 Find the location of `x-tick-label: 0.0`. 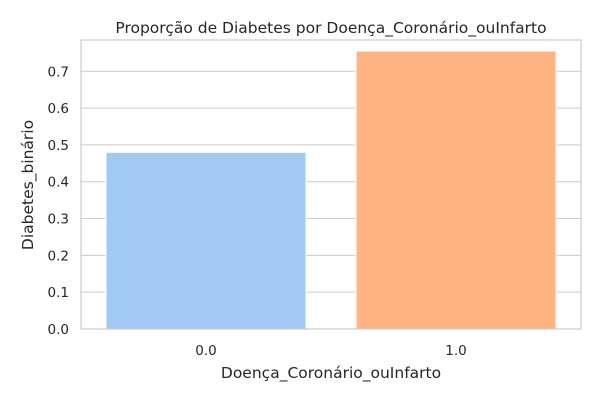

x-tick-label: 0.0 is located at coordinates (205, 351).